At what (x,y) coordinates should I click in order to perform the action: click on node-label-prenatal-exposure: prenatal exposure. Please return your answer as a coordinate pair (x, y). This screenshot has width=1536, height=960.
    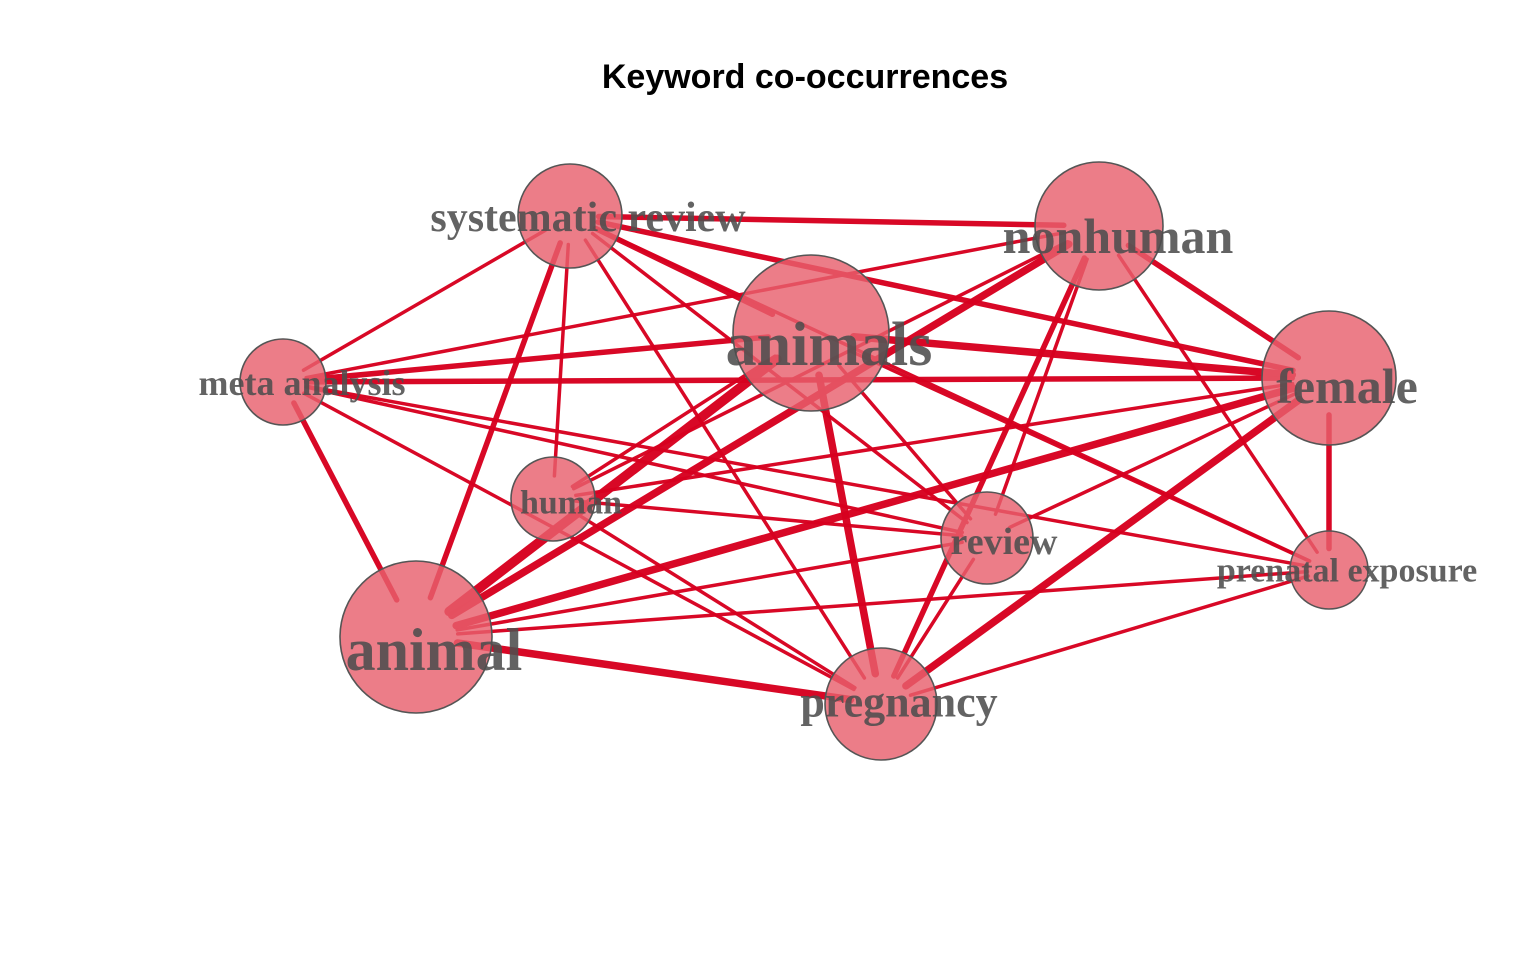
    Looking at the image, I should click on (1347, 571).